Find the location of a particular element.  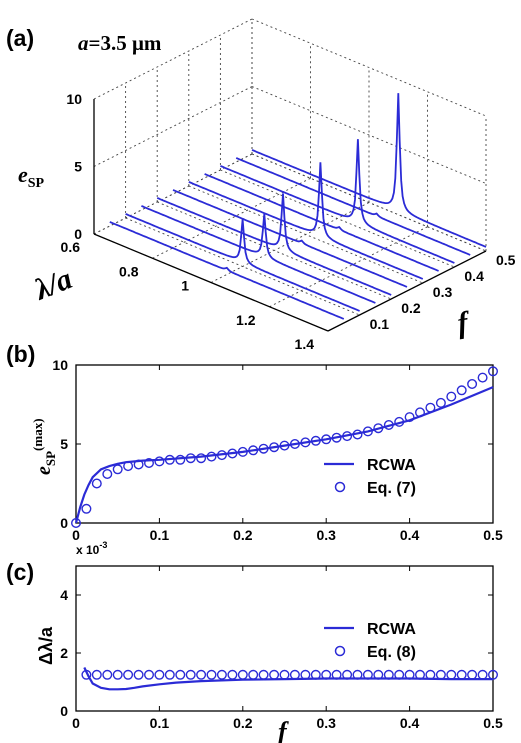

c-x-tick-0: 0 is located at coordinates (76, 723).